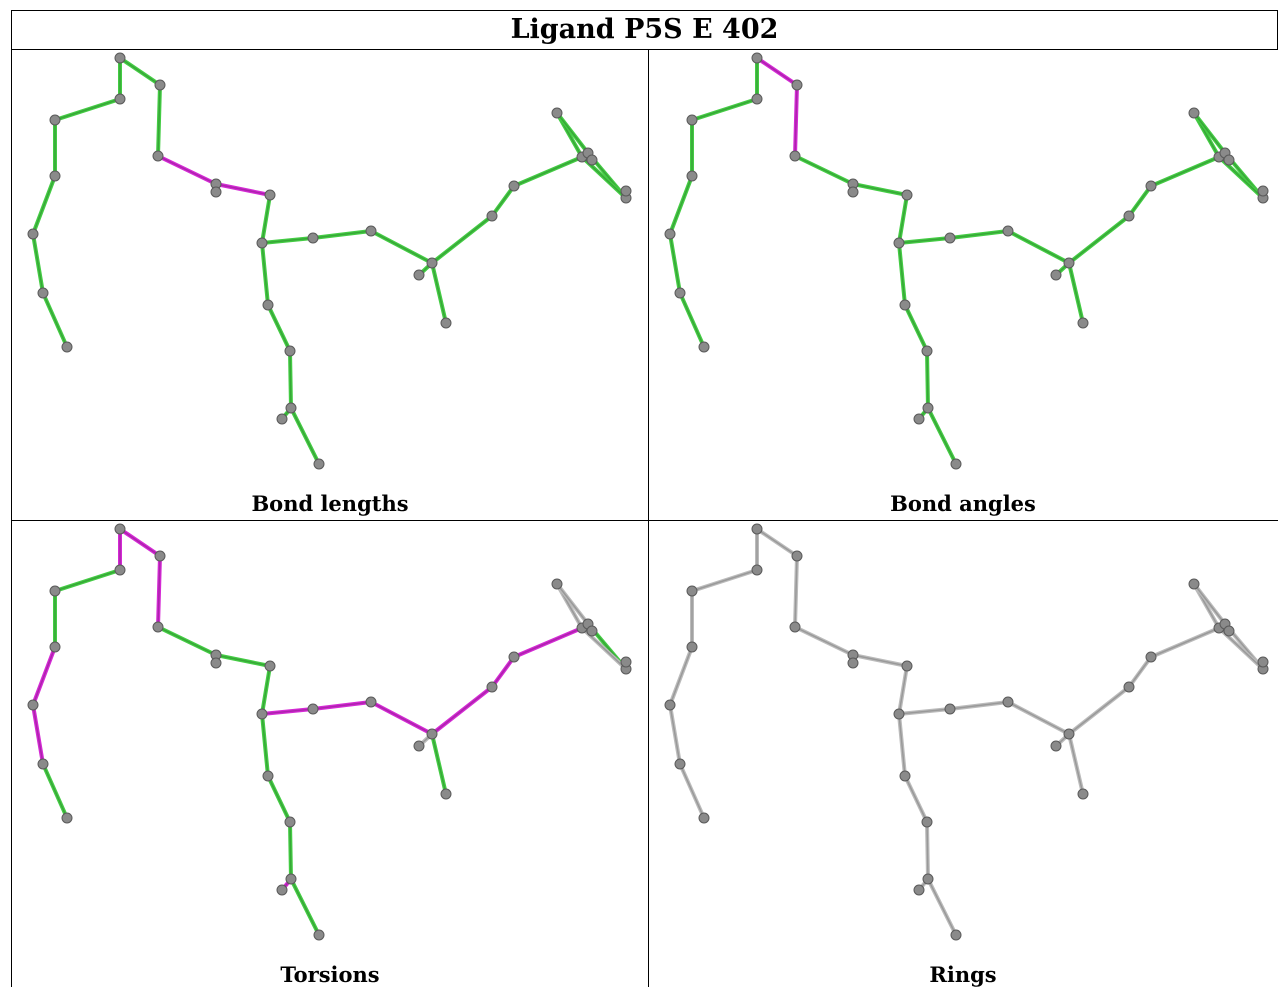 The image size is (1278, 989). Describe the element at coordinates (11, 498) in the screenshot. I see `grid-line` at that location.